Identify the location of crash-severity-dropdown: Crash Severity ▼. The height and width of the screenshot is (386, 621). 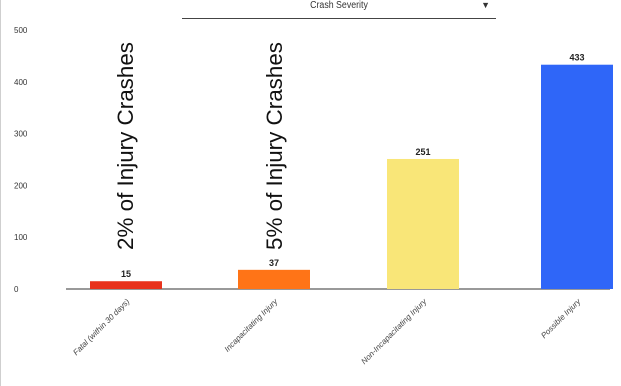
(339, 9).